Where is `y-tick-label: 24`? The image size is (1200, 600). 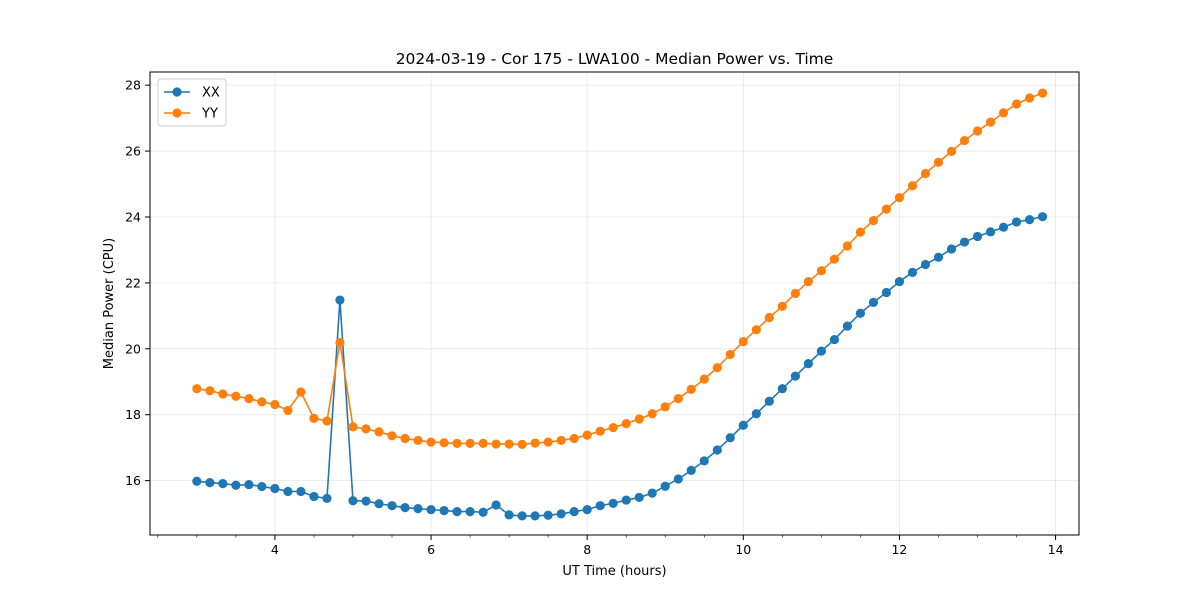 y-tick-label: 24 is located at coordinates (133, 216).